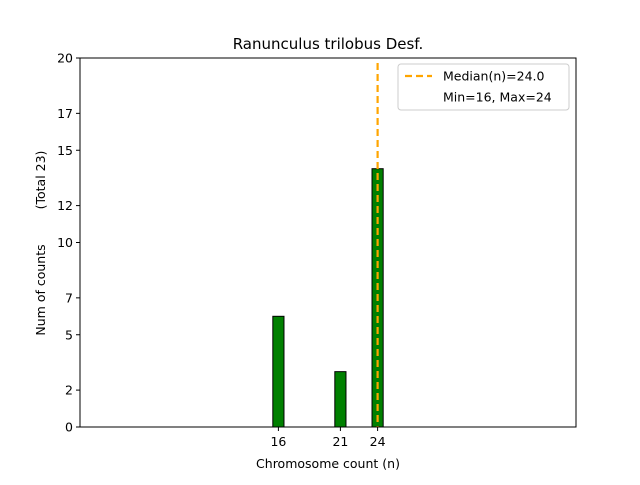 This screenshot has width=640, height=485. What do you see at coordinates (69, 297) in the screenshot?
I see `y-tick-label: 7` at bounding box center [69, 297].